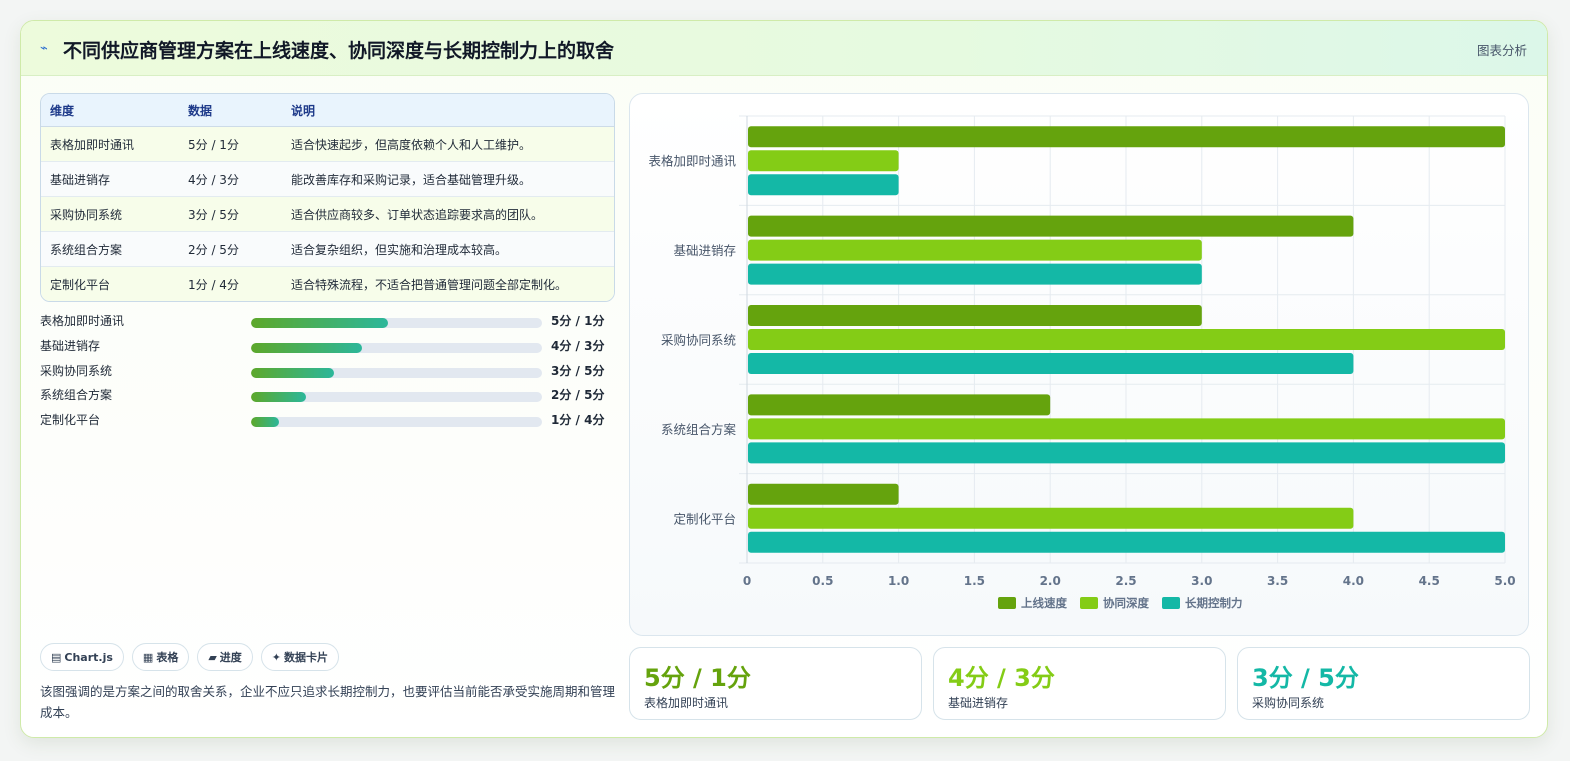  Describe the element at coordinates (399, 249) in the screenshot. I see `row-description: 适合复杂组织，但实施和治理成本较高。` at that location.